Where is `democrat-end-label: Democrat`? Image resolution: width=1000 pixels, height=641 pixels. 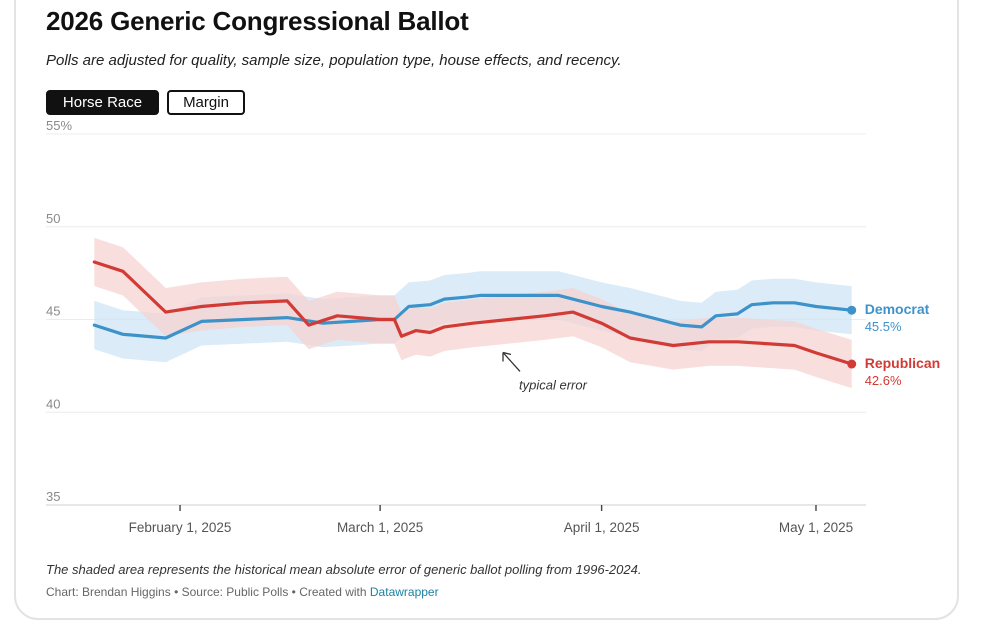
democrat-end-label: Democrat is located at coordinates (897, 309).